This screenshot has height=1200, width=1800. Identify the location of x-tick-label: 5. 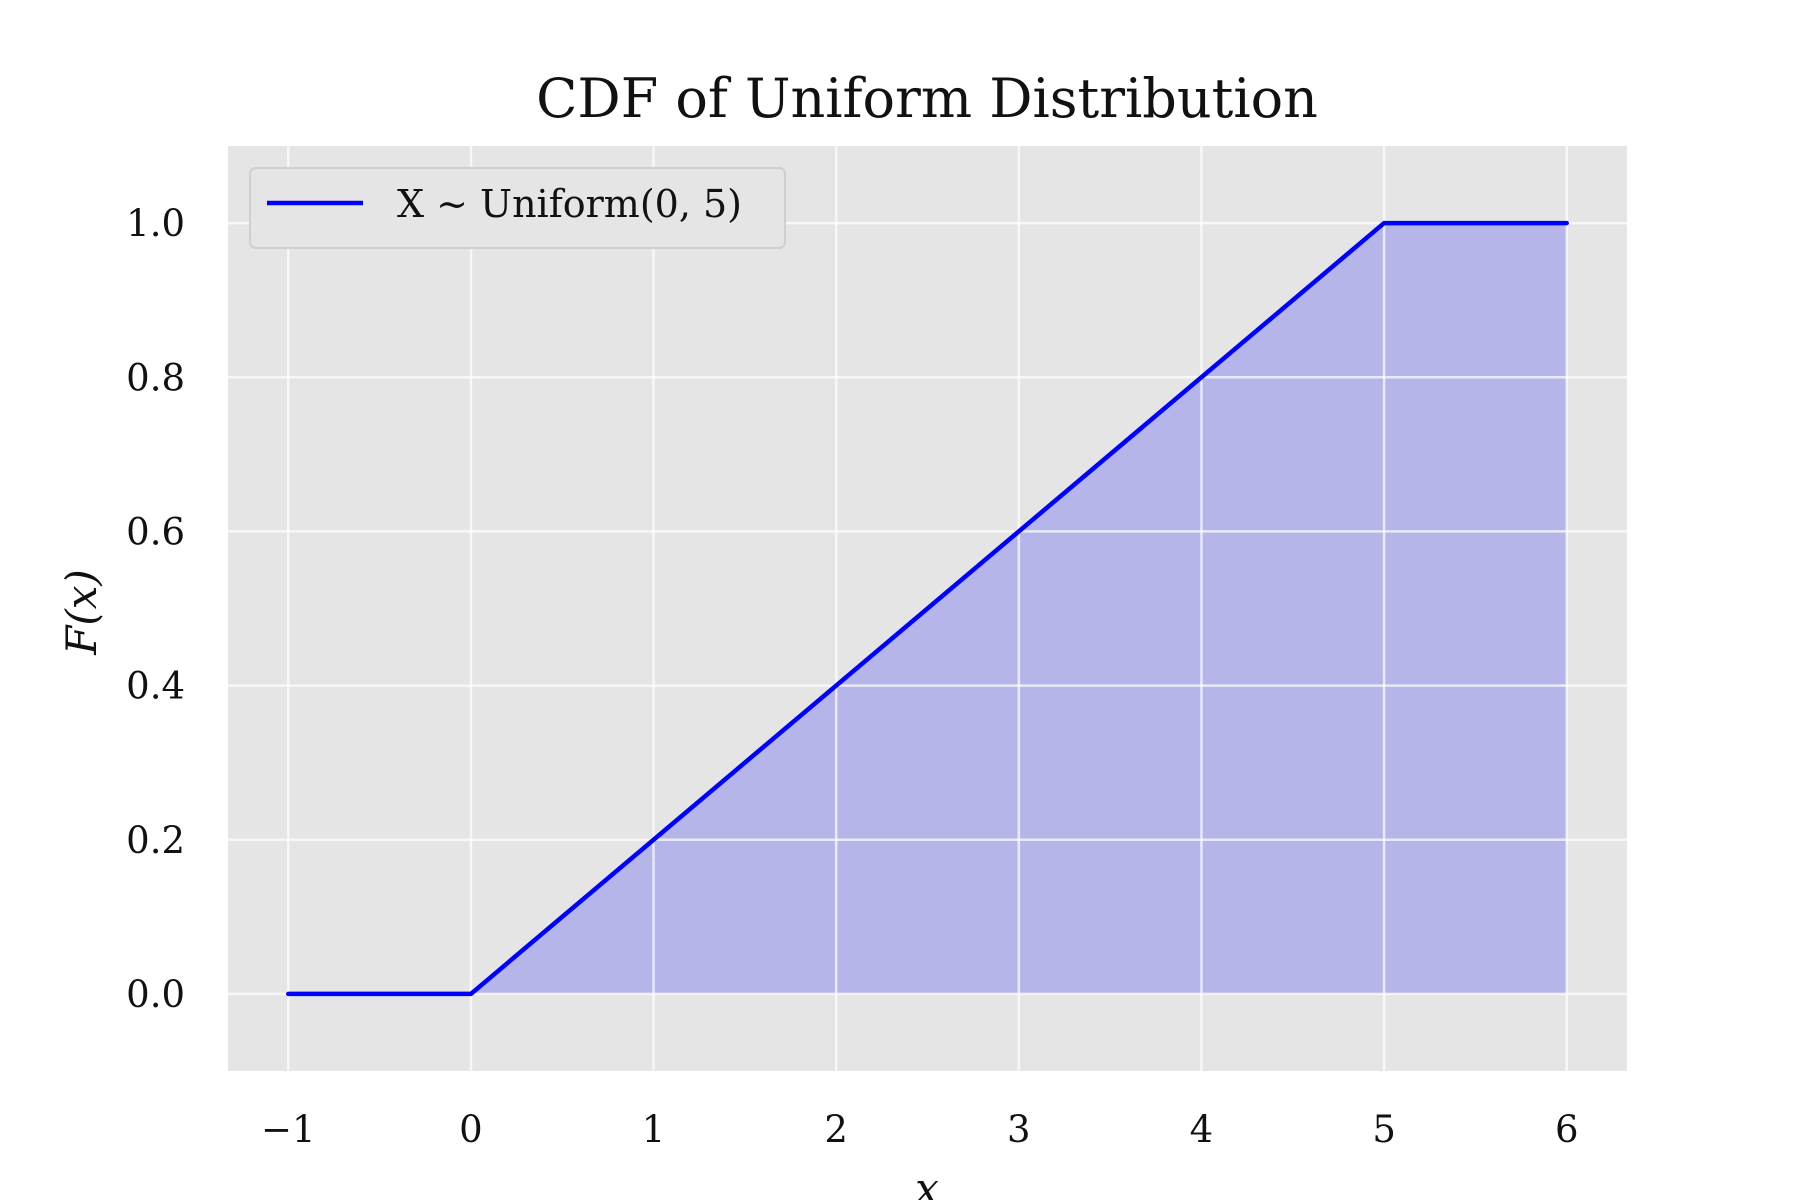
(1384, 1129).